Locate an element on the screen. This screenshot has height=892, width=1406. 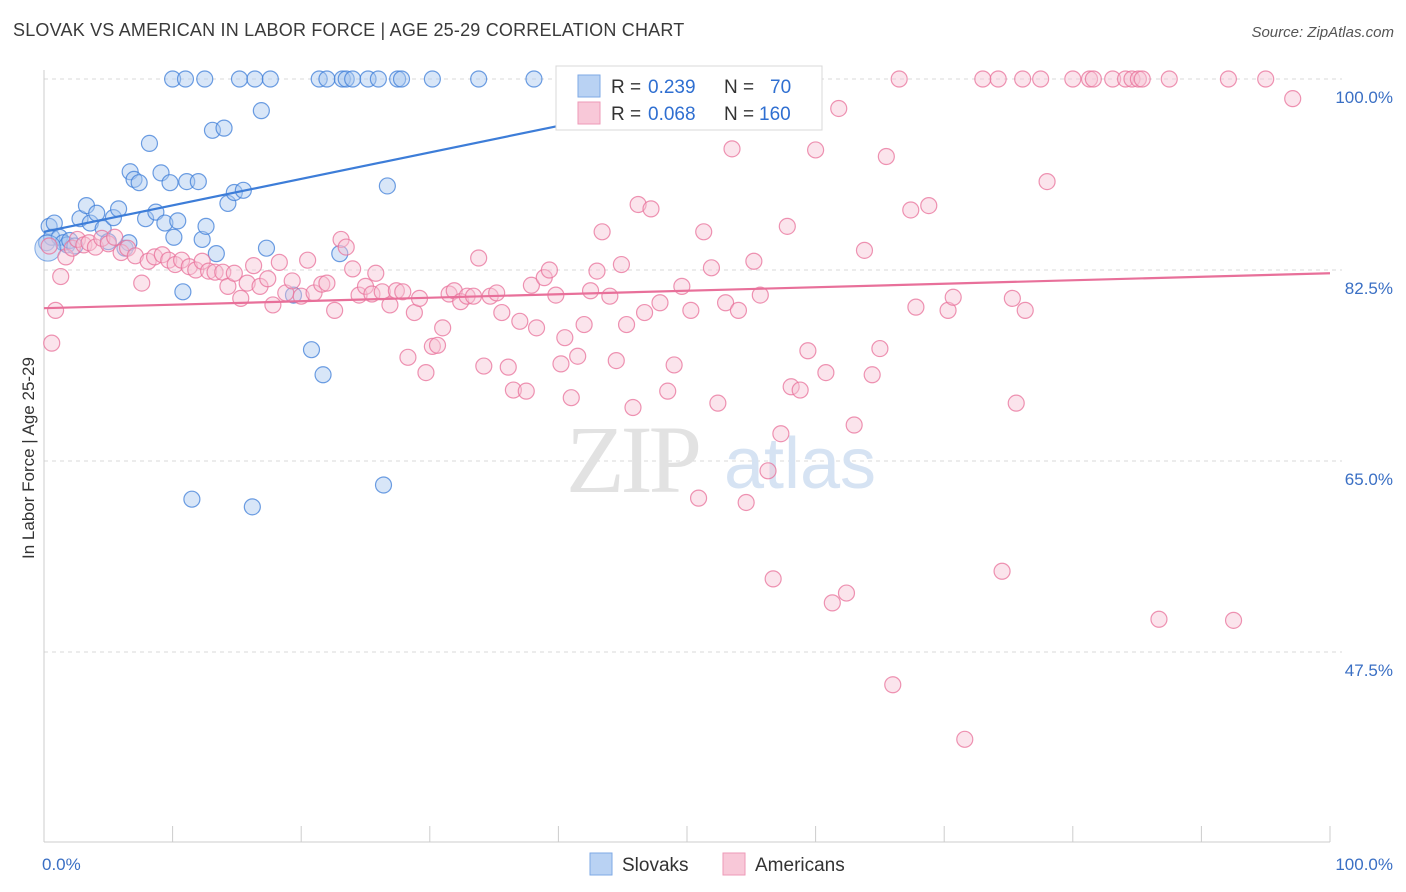
stats-legend-n-value: 70 is located at coordinates (780, 87).